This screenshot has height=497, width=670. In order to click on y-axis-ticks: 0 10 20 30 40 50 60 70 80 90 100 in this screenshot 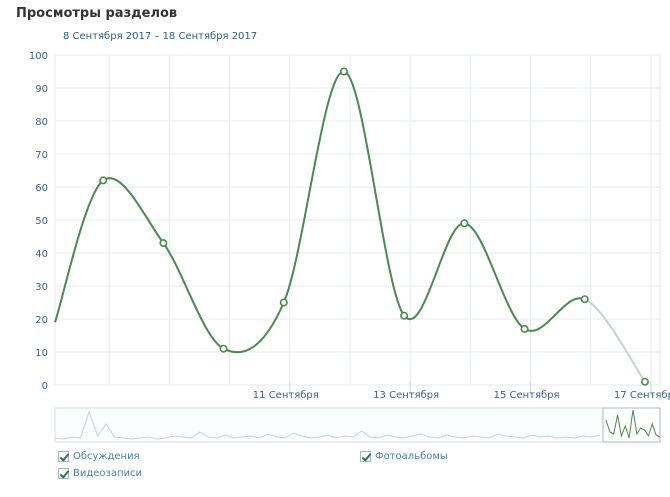, I will do `click(38, 221)`.